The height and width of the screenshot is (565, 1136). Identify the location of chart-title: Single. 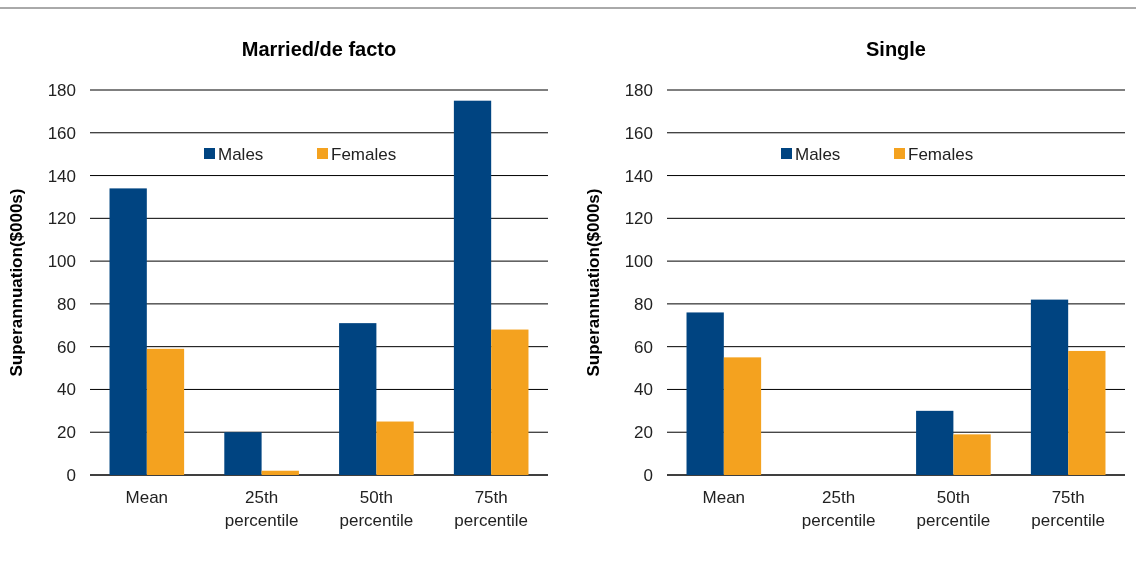
(896, 49).